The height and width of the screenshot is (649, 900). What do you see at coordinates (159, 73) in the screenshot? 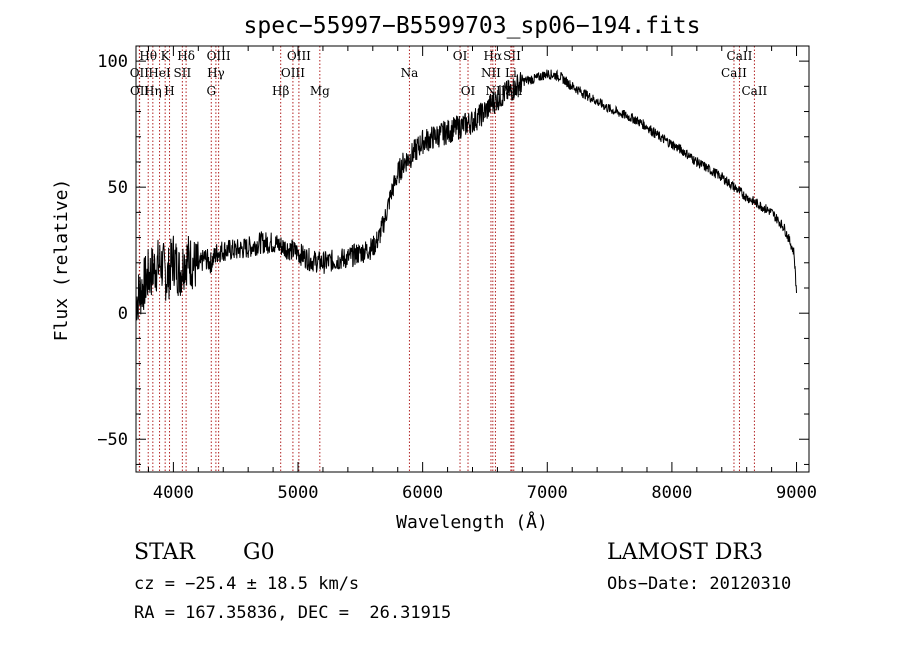
I see `spectral-line-label: HeI` at bounding box center [159, 73].